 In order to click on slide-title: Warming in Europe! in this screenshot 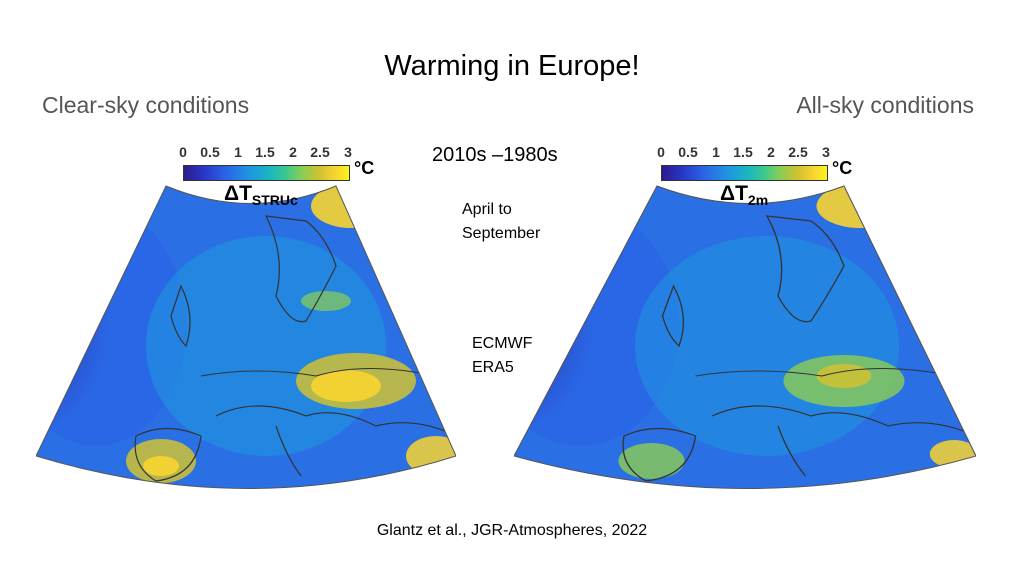, I will do `click(512, 66)`.